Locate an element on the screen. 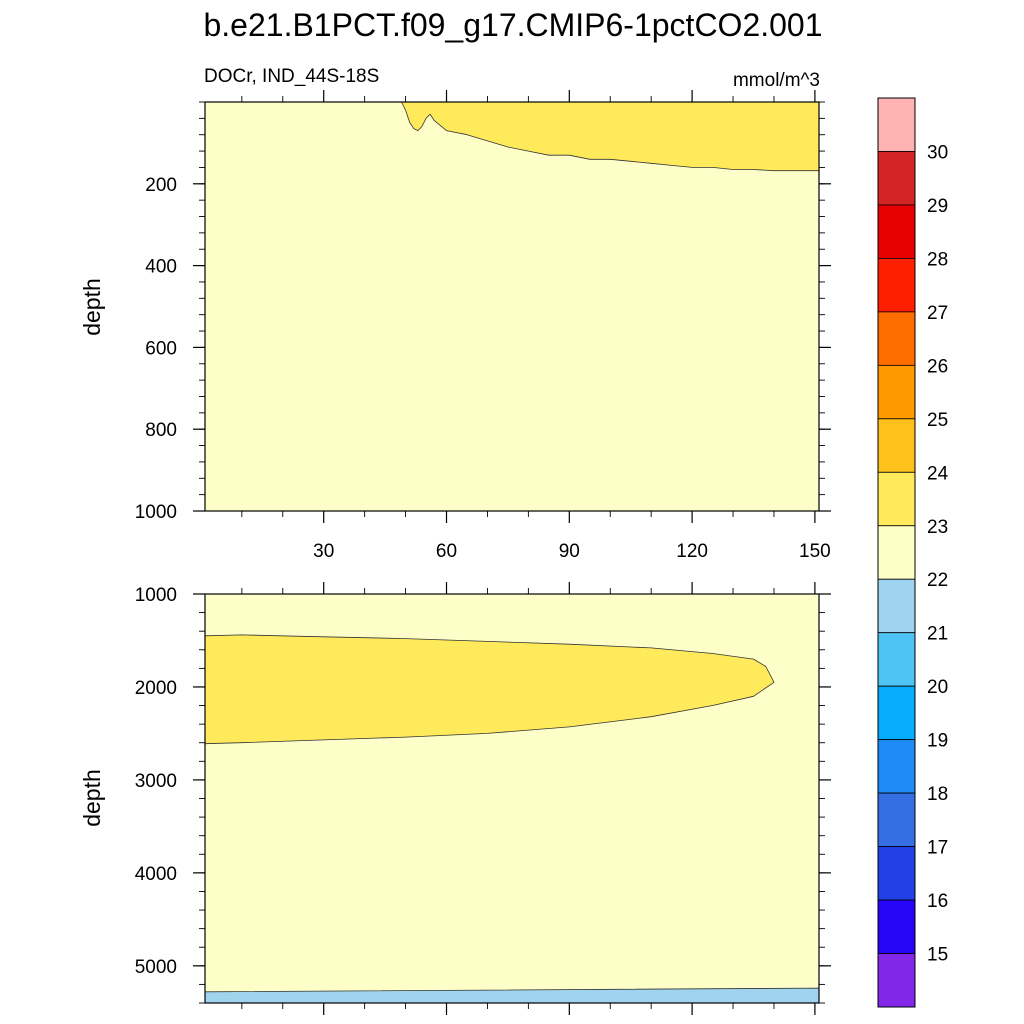 This screenshot has width=1024, height=1024. upper-y-tick-label: 800 is located at coordinates (161, 430).